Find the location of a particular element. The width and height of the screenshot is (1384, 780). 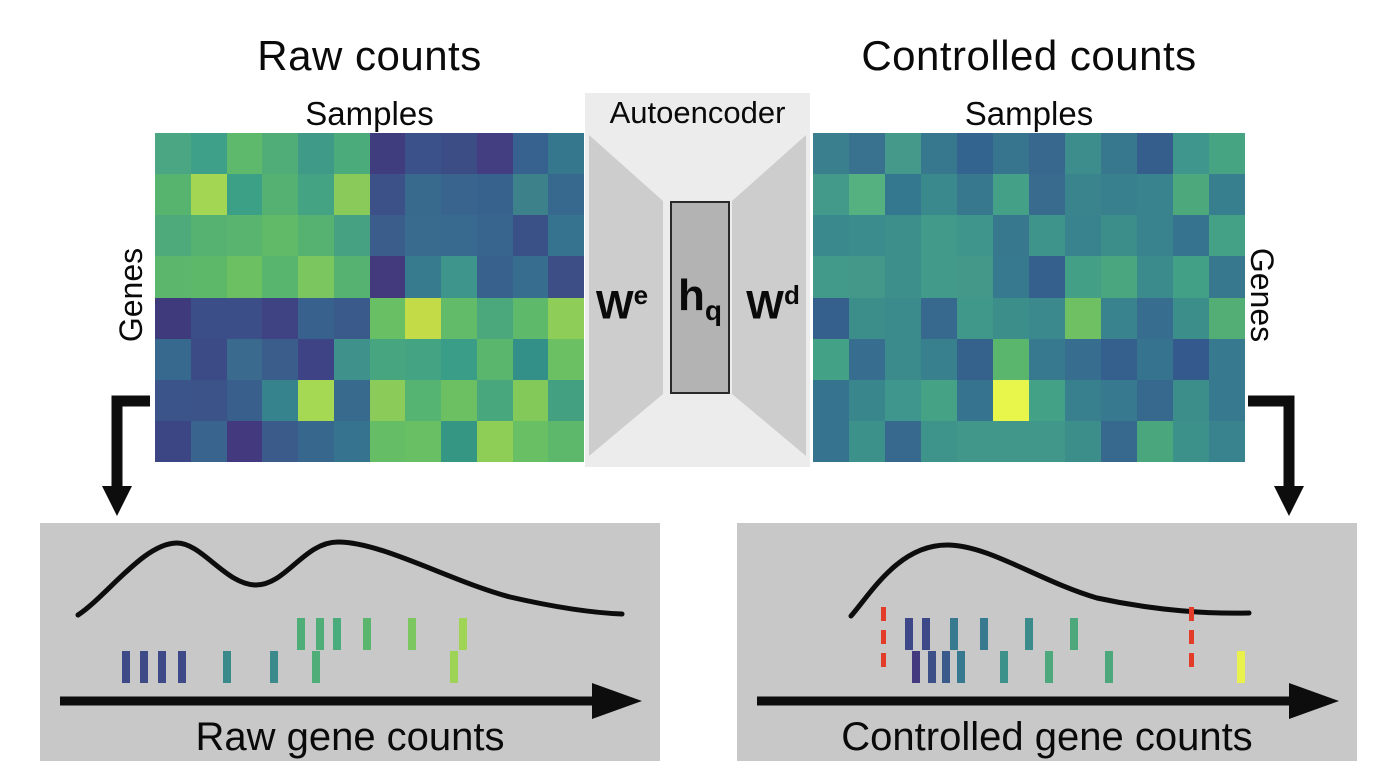

autoencoder-panel: Autoencoder We hq Wd is located at coordinates (697, 280).